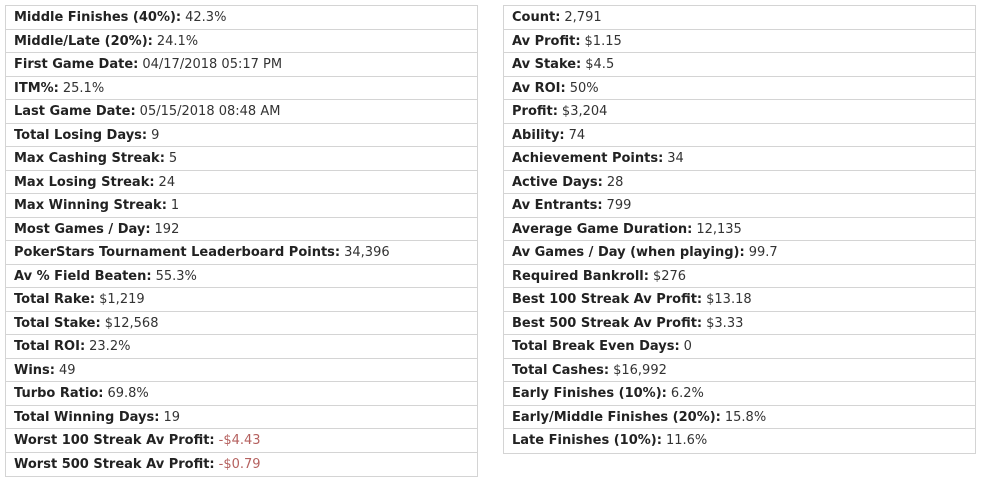 The width and height of the screenshot is (982, 479). Describe the element at coordinates (669, 276) in the screenshot. I see `stat-value: $276` at that location.